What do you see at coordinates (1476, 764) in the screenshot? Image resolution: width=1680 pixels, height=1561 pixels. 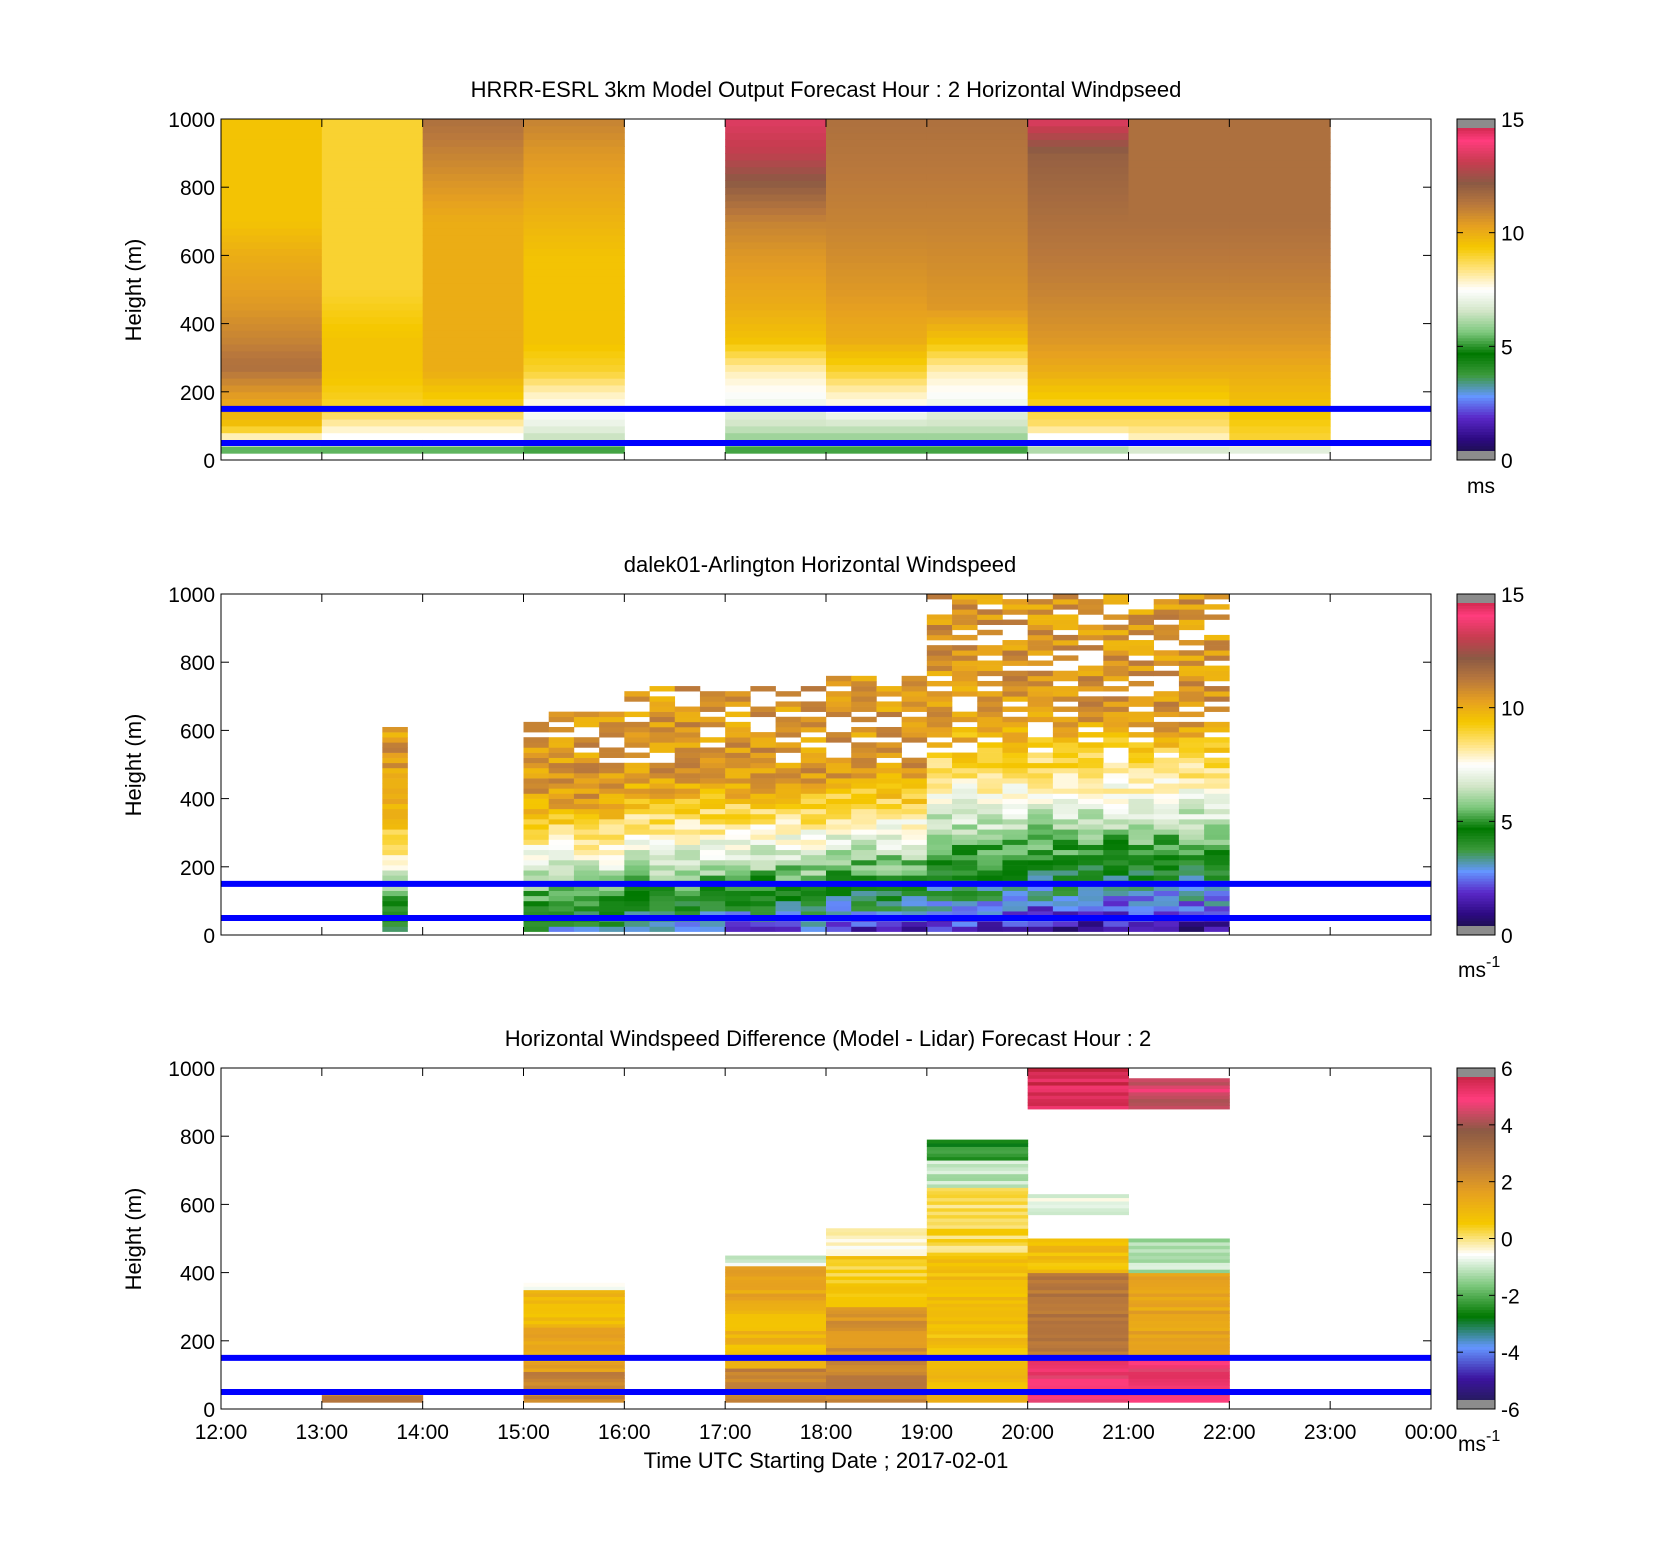 I see `colorbar-frame` at bounding box center [1476, 764].